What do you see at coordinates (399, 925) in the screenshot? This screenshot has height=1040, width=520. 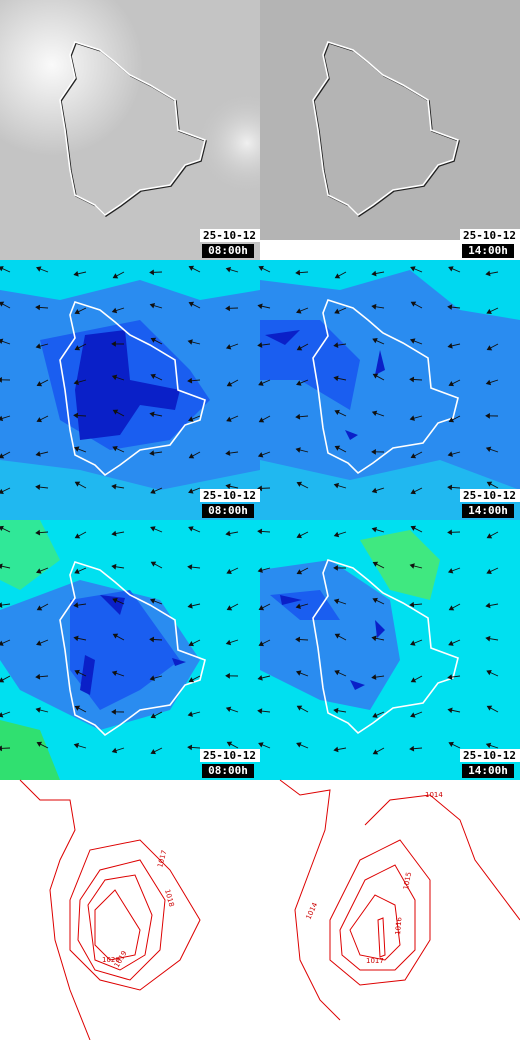 I see `contour-label: 1016` at bounding box center [399, 925].